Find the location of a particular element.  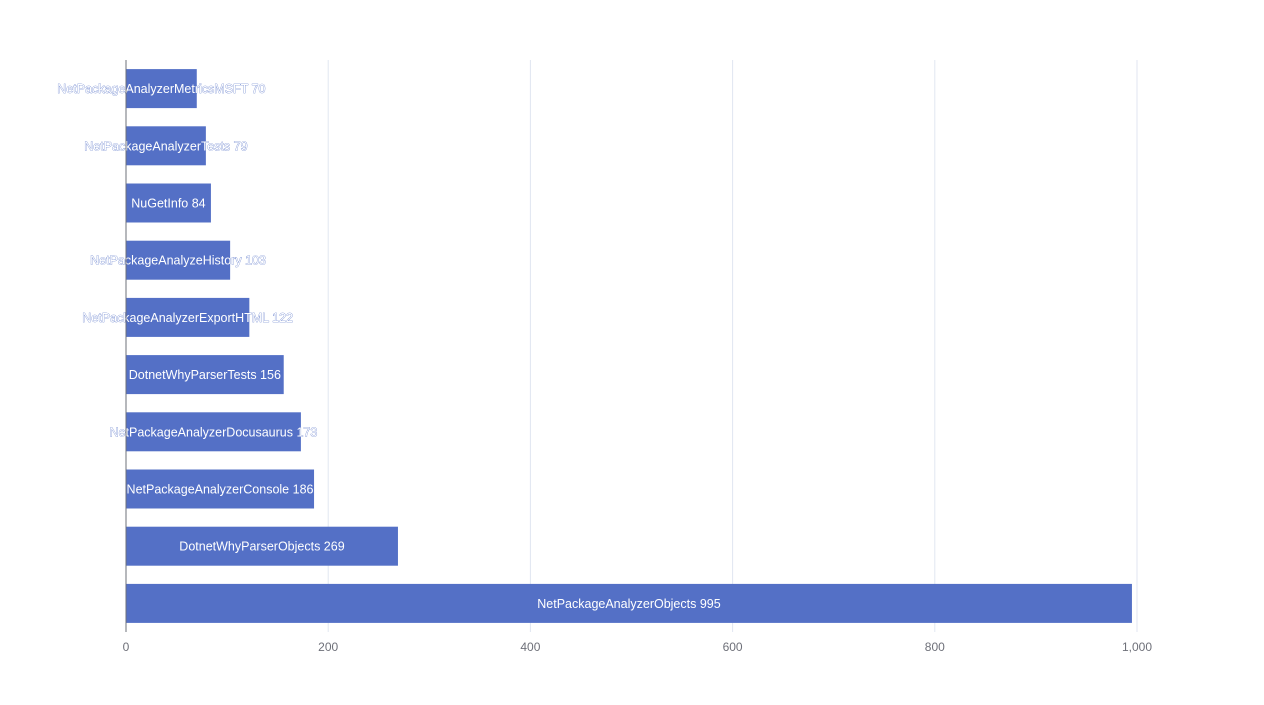

x-tick-label: 0 is located at coordinates (126, 647).